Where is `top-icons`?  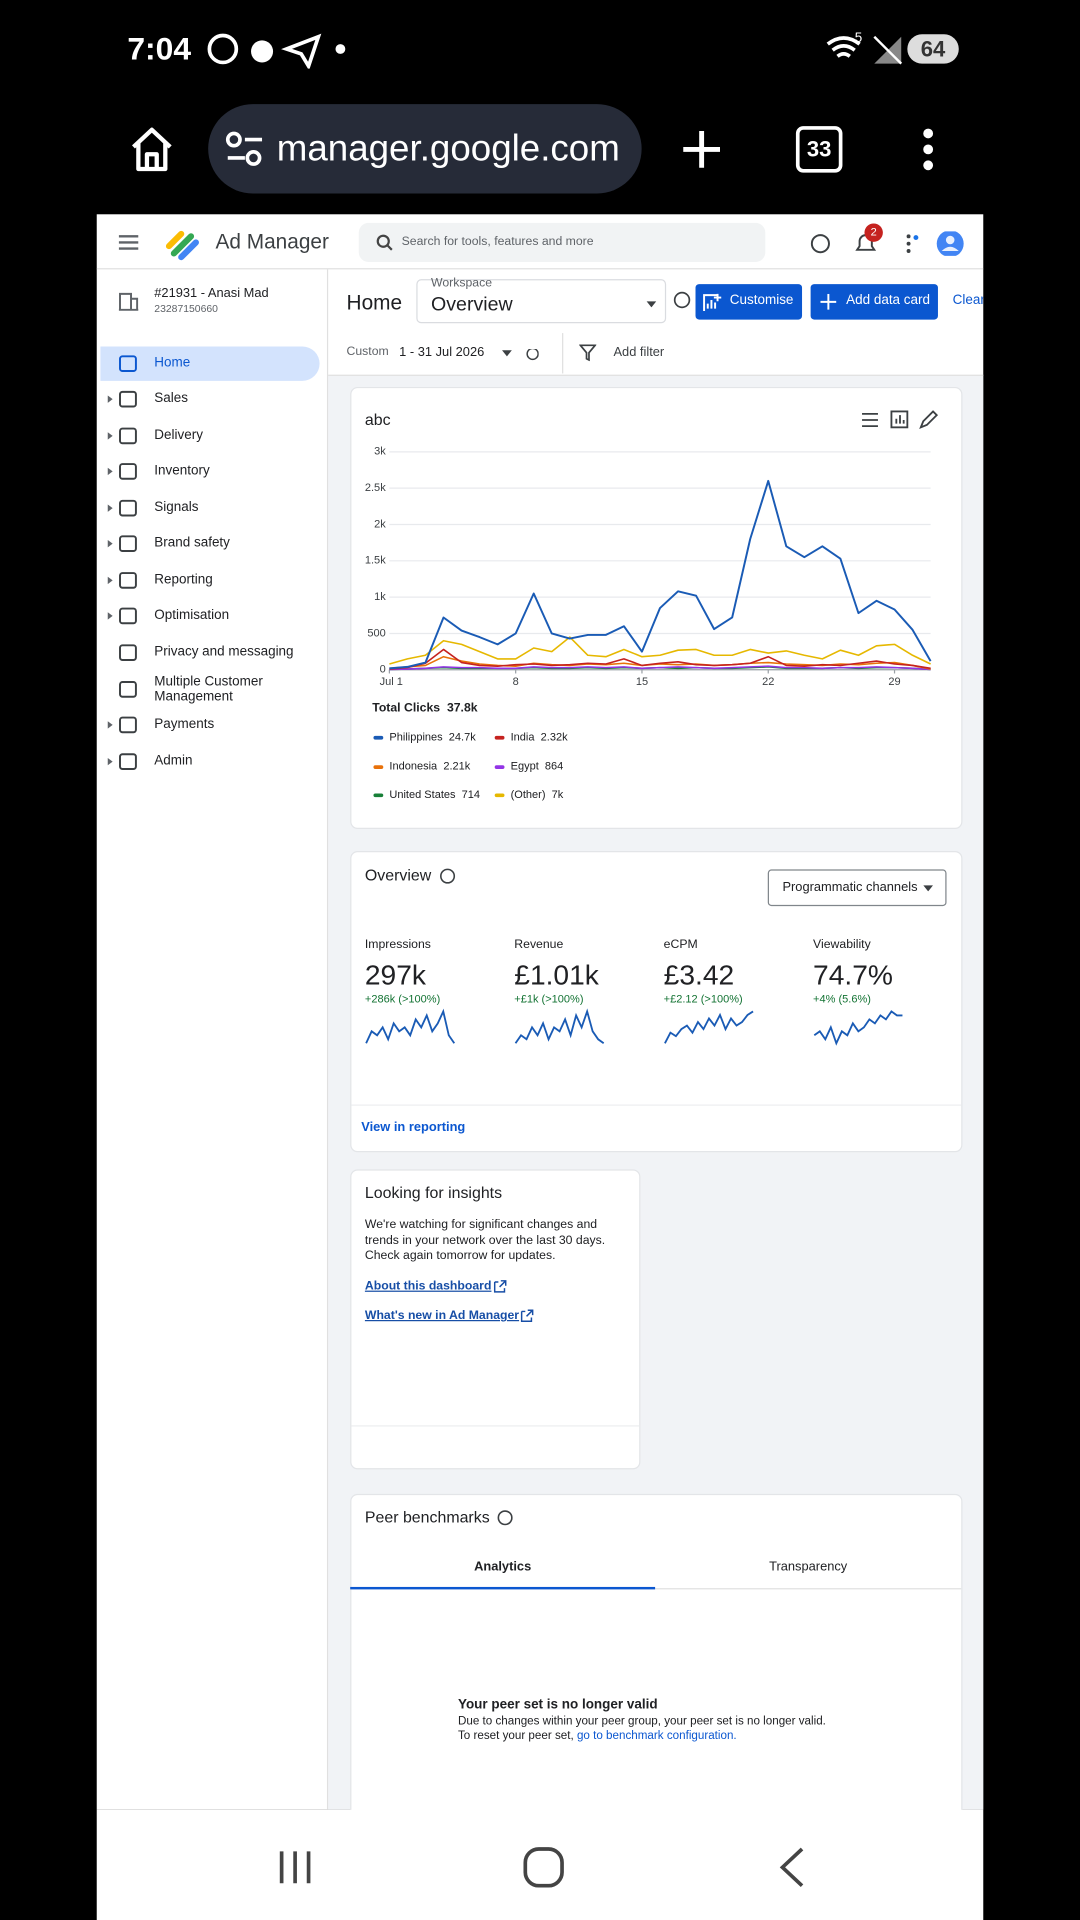
top-icons is located at coordinates (887, 243).